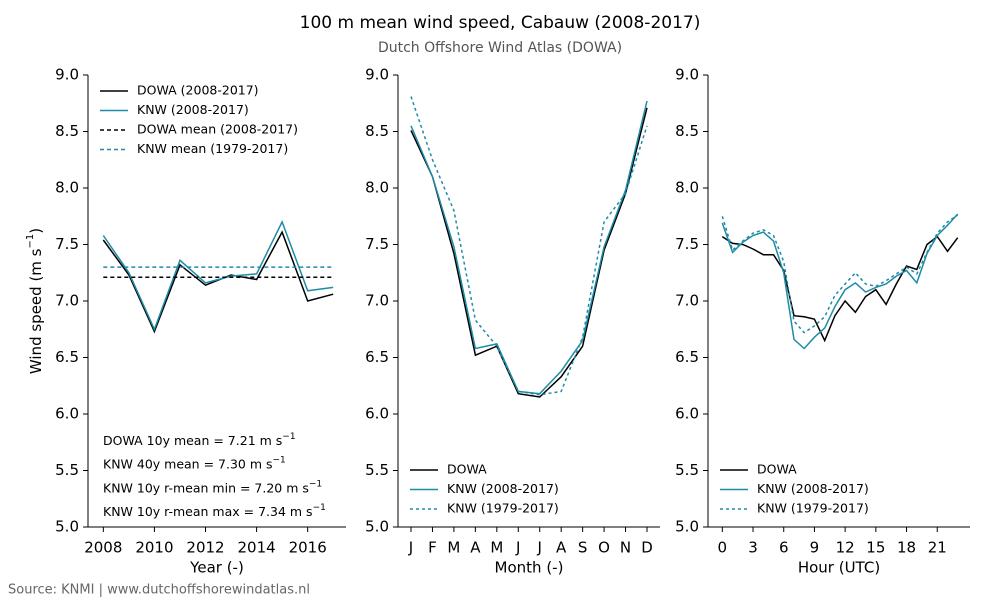  I want to click on legend-label: DOWA mean (2008-2017), so click(217, 129).